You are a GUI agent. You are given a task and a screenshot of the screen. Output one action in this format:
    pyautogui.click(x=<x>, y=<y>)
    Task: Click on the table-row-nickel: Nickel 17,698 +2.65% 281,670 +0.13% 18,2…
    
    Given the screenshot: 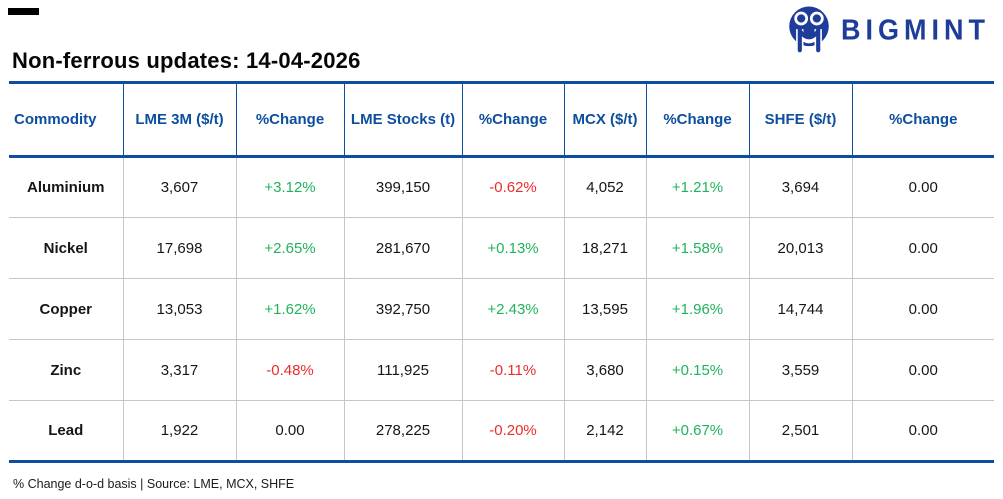 What is the action you would take?
    pyautogui.click(x=501, y=248)
    